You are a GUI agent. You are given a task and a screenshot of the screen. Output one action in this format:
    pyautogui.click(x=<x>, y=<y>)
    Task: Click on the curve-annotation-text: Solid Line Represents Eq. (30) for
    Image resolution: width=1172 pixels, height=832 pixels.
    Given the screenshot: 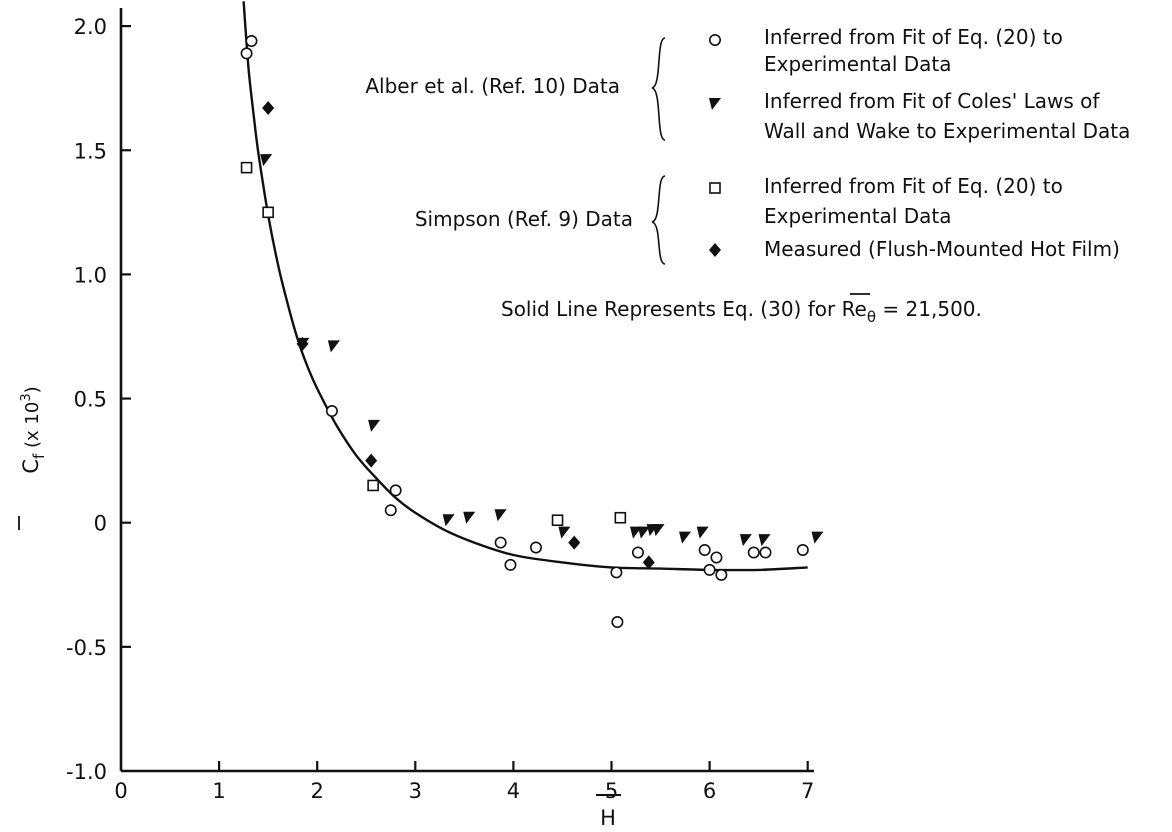 What is the action you would take?
    pyautogui.click(x=671, y=309)
    